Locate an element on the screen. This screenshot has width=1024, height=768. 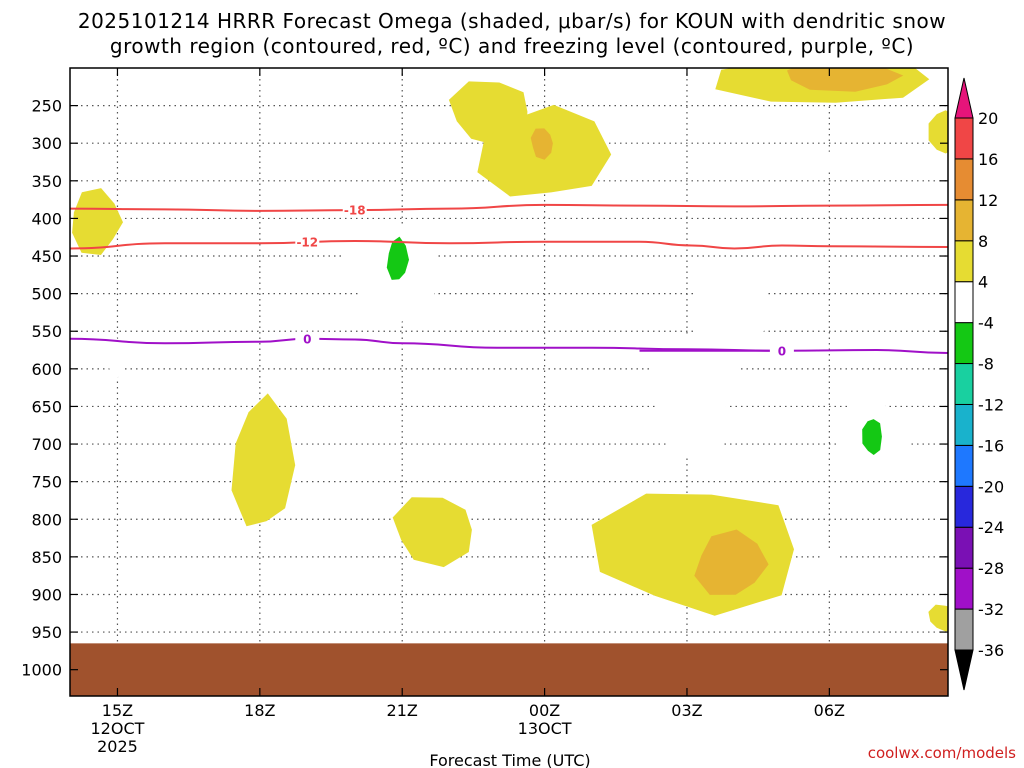
x-tick-label: 18Z is located at coordinates (259, 710).